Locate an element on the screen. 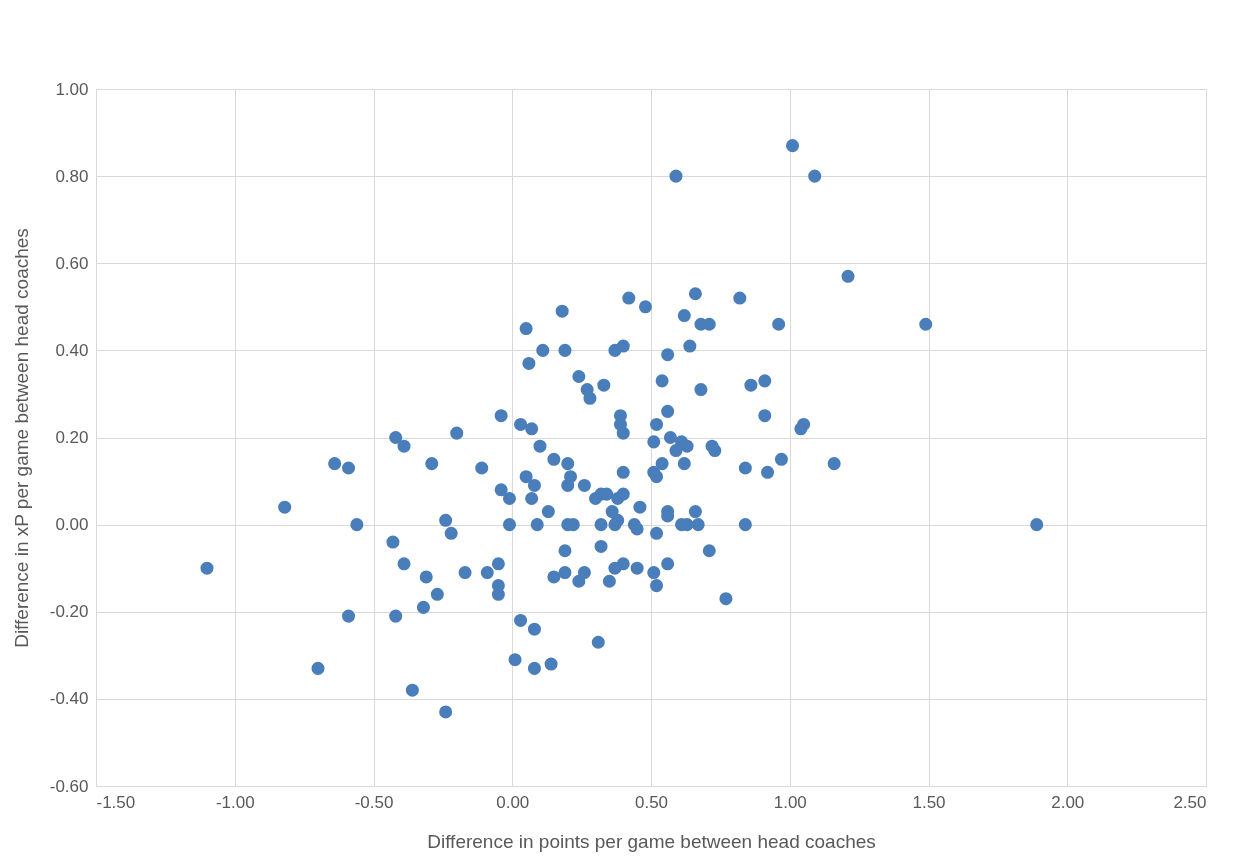 This screenshot has height=864, width=1255. x-tick-label: 0.50 is located at coordinates (651, 802).